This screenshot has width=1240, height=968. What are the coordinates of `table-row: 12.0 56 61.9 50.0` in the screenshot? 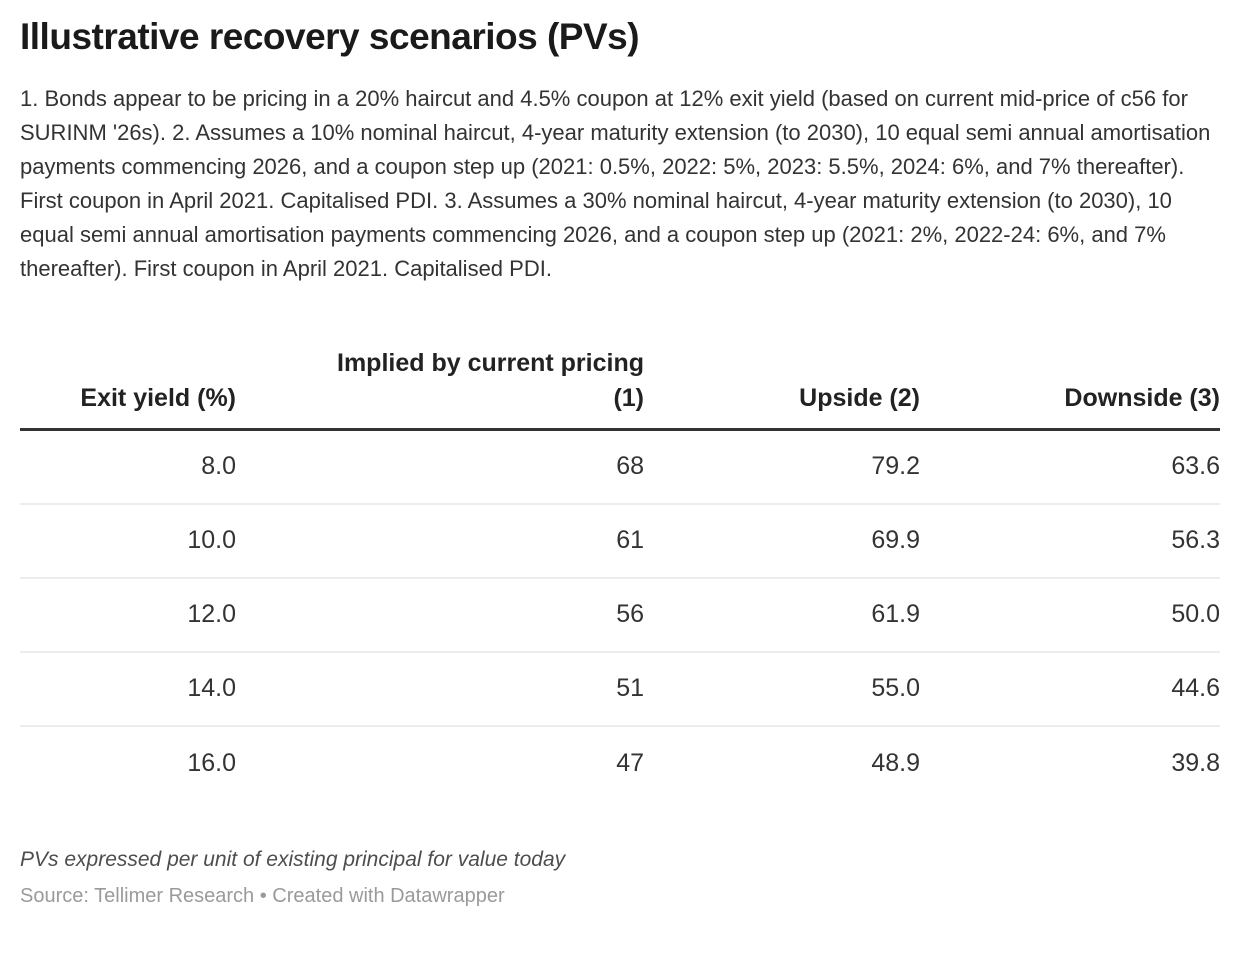 It's located at (620, 614).